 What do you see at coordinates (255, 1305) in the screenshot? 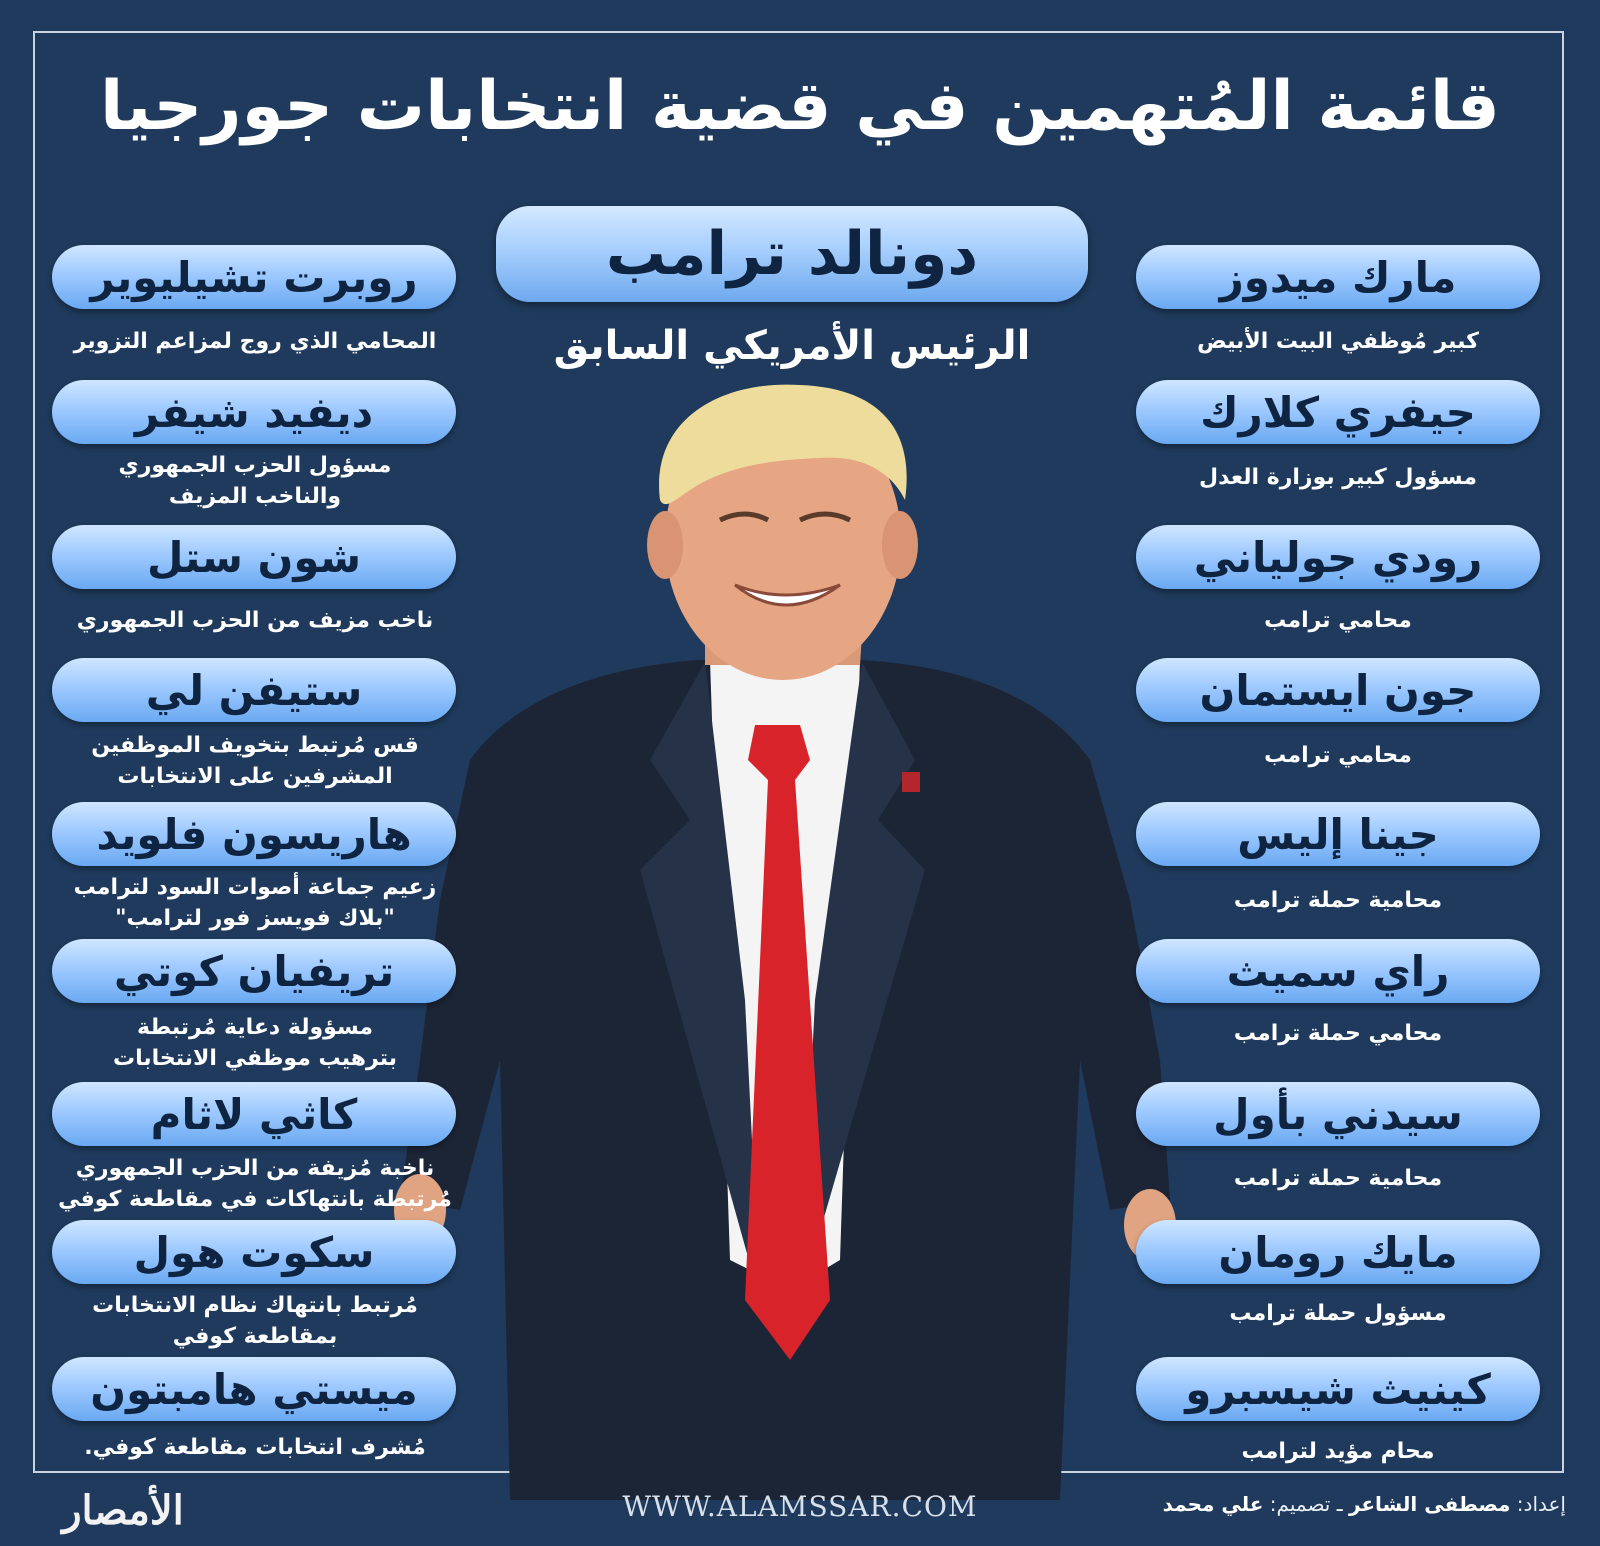
I see `description: مُرتبط بانتهاك نظام الانتخابات` at bounding box center [255, 1305].